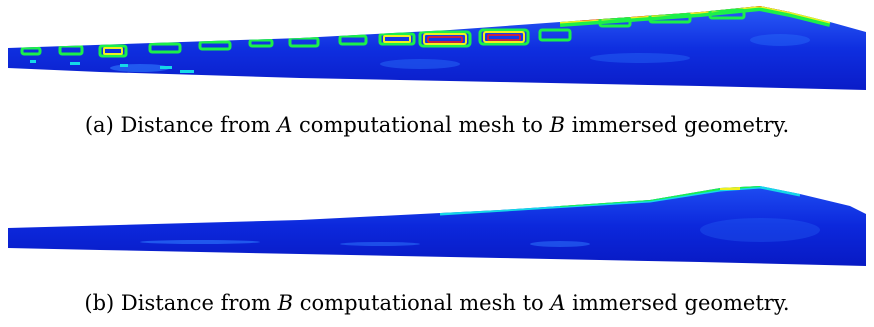  What do you see at coordinates (99, 125) in the screenshot?
I see `figure-a-label: (a)` at bounding box center [99, 125].